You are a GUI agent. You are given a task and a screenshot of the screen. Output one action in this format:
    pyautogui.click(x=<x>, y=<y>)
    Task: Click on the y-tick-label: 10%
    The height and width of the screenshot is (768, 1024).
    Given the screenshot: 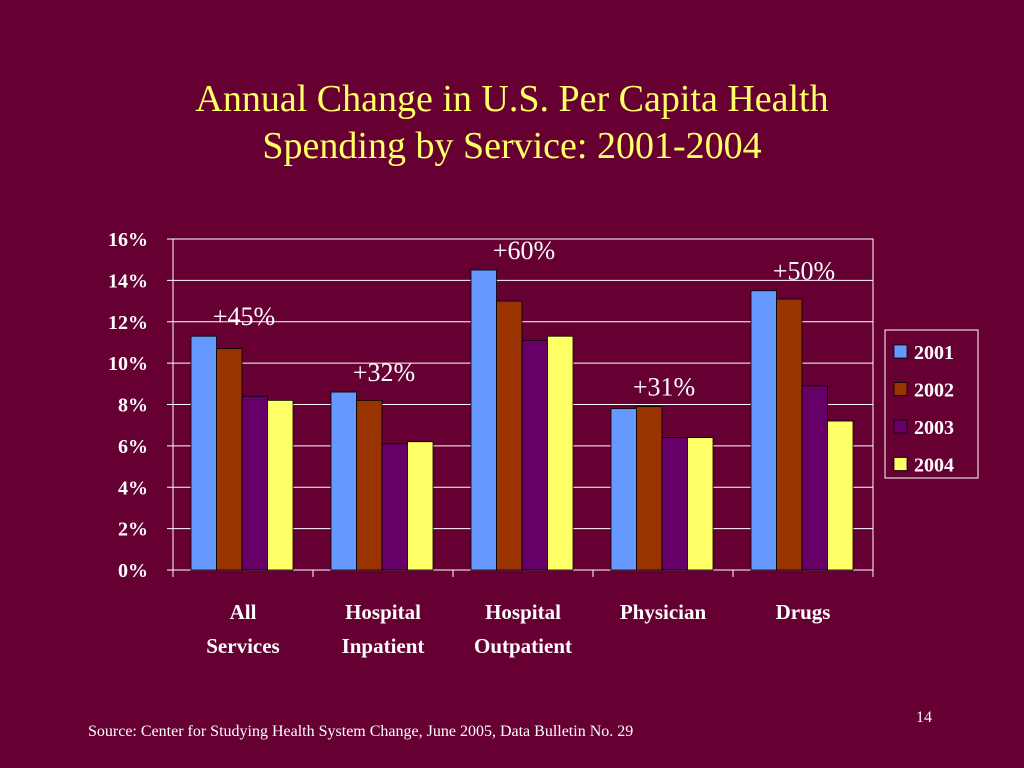 What is the action you would take?
    pyautogui.click(x=128, y=364)
    